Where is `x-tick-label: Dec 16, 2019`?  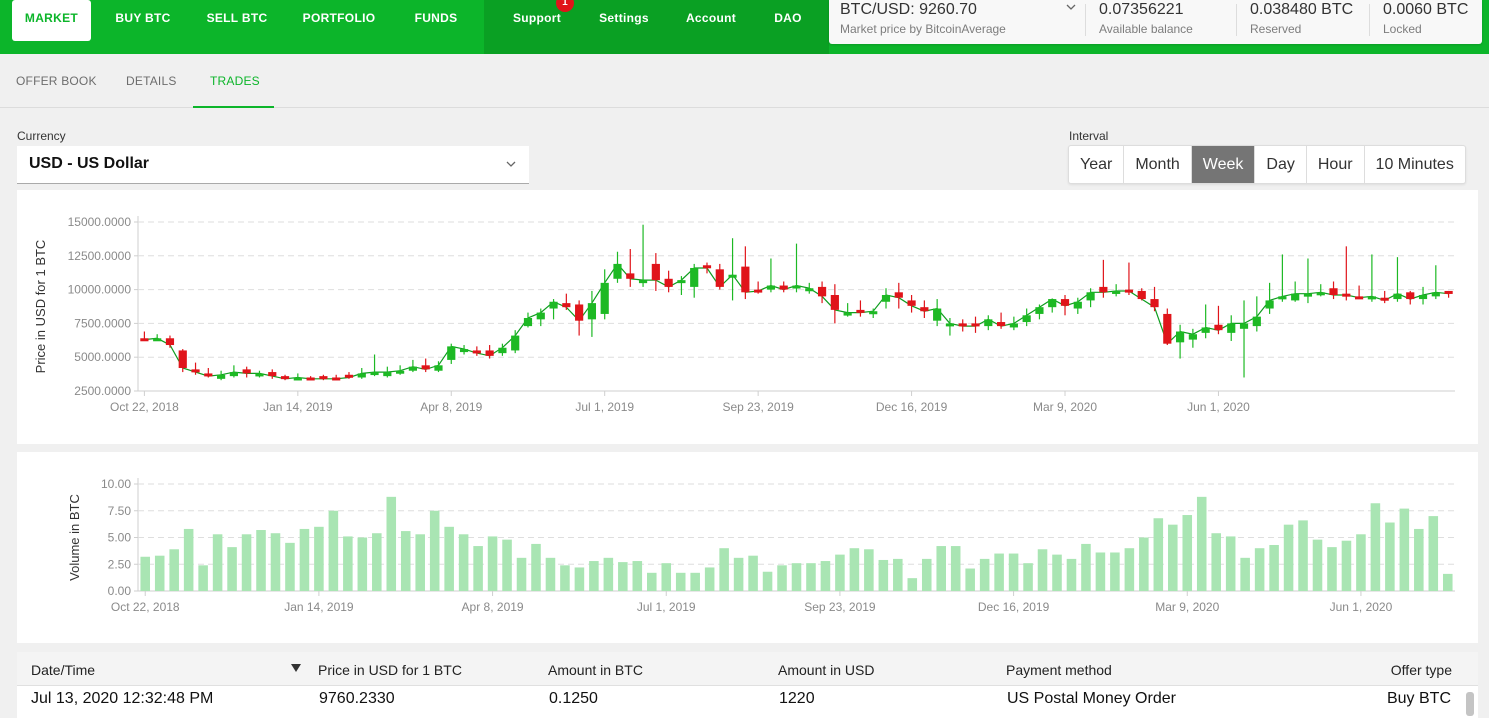 x-tick-label: Dec 16, 2019 is located at coordinates (1014, 607).